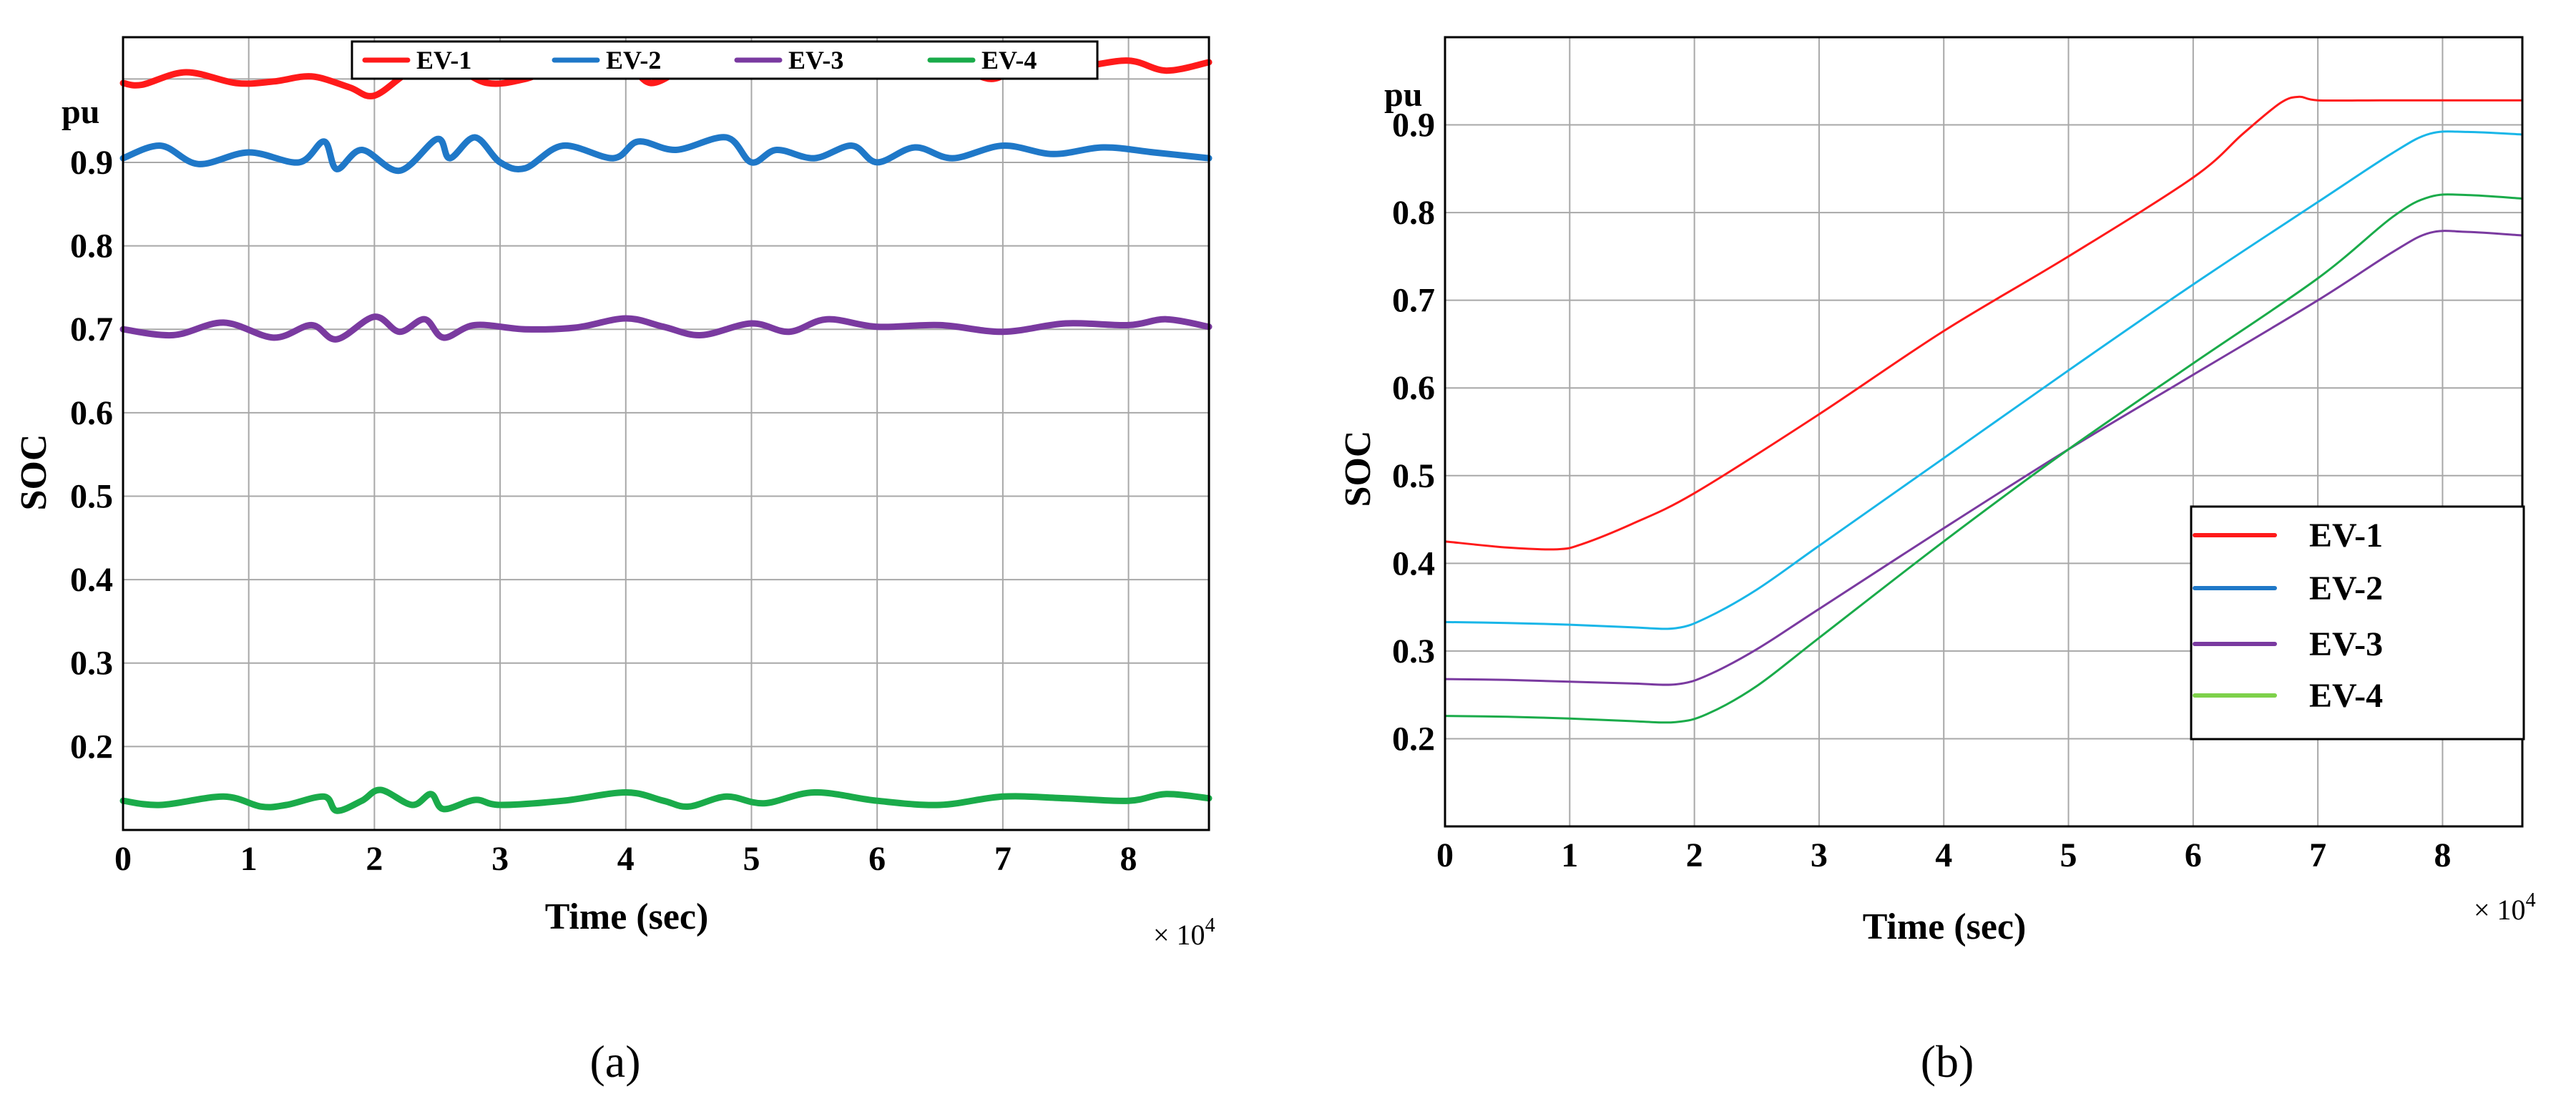  I want to click on legend-label-b-ev-4: EV-4, so click(2346, 696).